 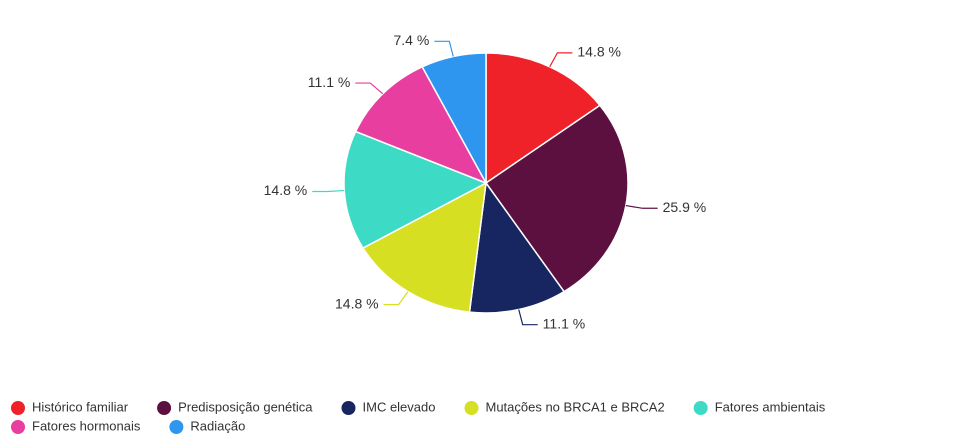 What do you see at coordinates (770, 406) in the screenshot?
I see `legend-label: Fatores ambientais` at bounding box center [770, 406].